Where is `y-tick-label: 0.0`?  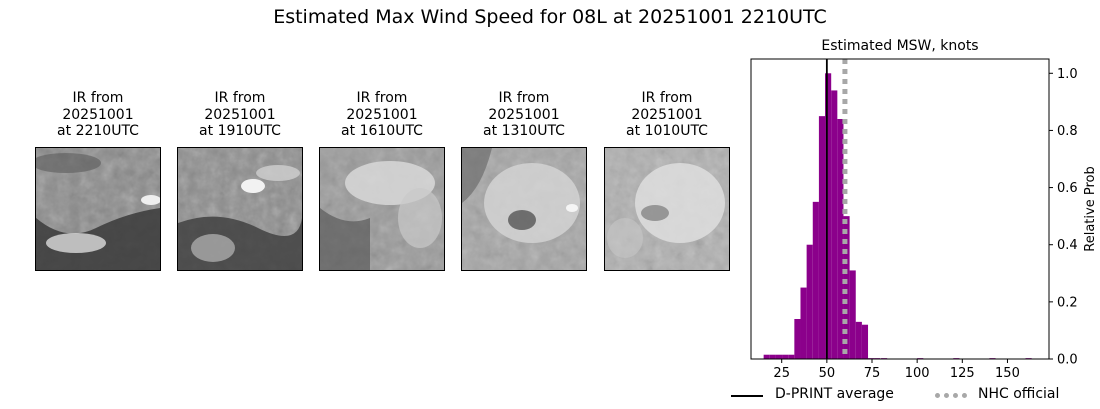 y-tick-label: 0.0 is located at coordinates (1067, 360).